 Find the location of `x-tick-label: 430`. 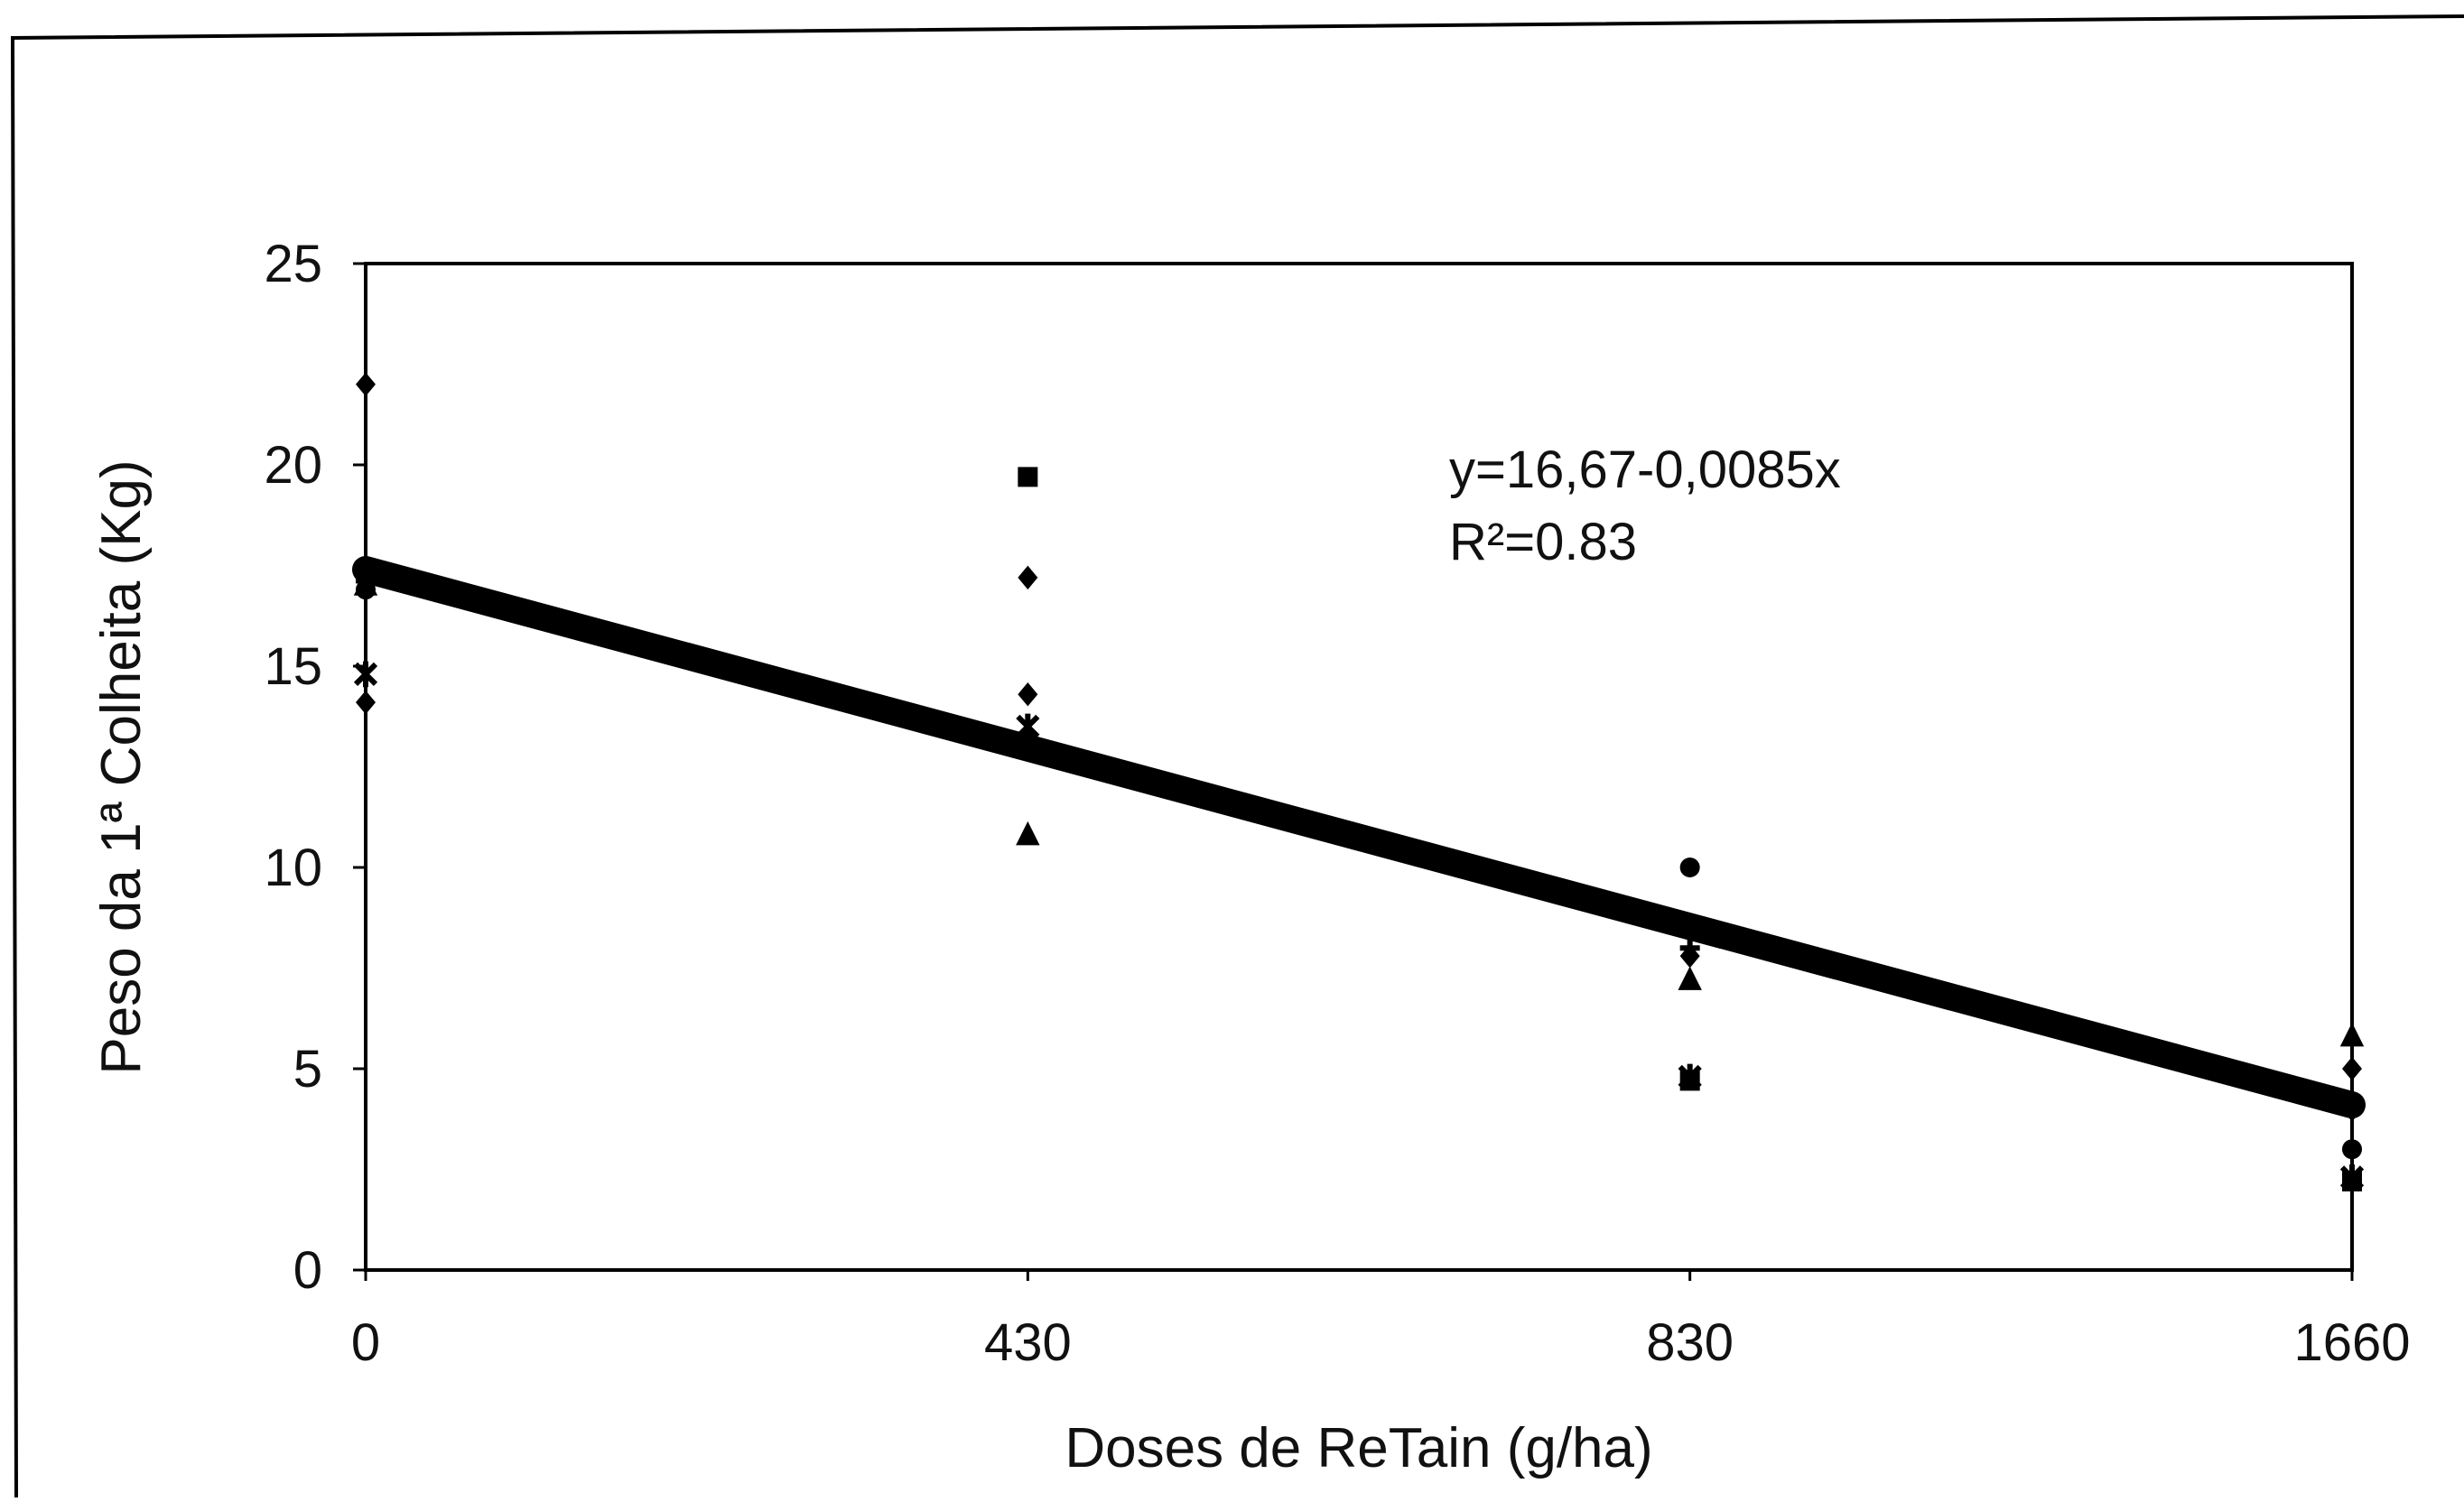

x-tick-label: 430 is located at coordinates (1028, 1342).